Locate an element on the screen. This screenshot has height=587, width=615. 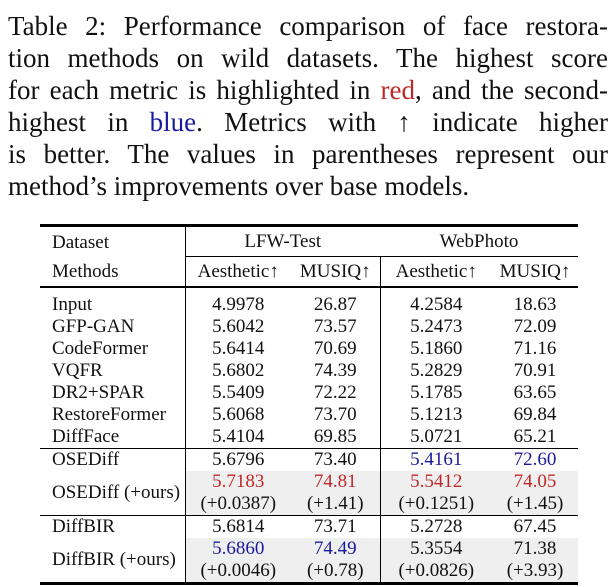
metric-value: 67.45 is located at coordinates (535, 526).